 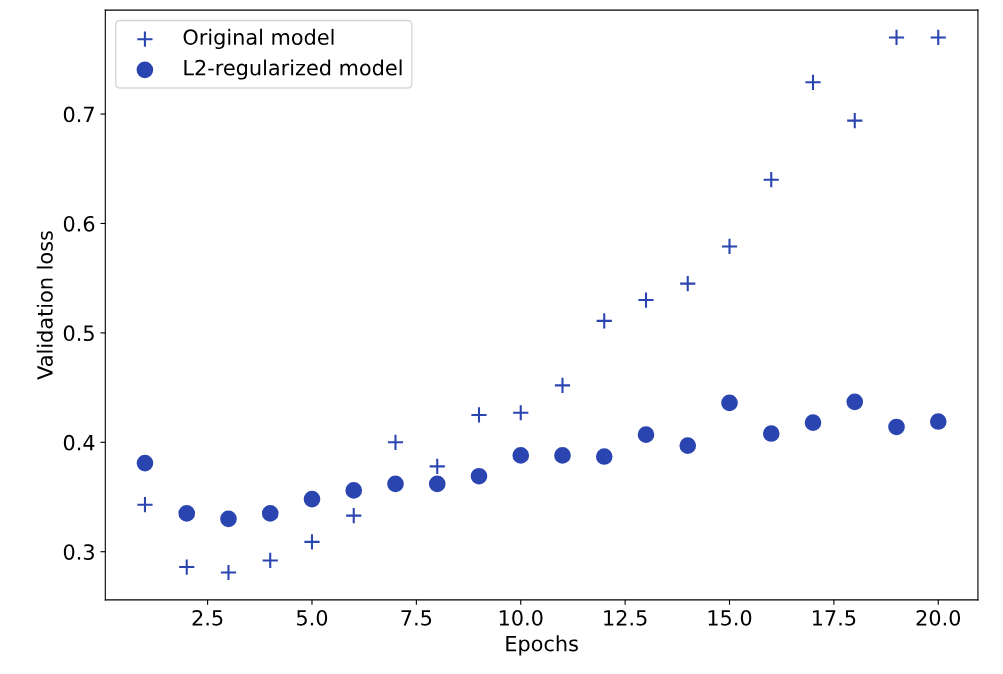 What do you see at coordinates (79, 223) in the screenshot?
I see `y-tick-label: 0.6` at bounding box center [79, 223].